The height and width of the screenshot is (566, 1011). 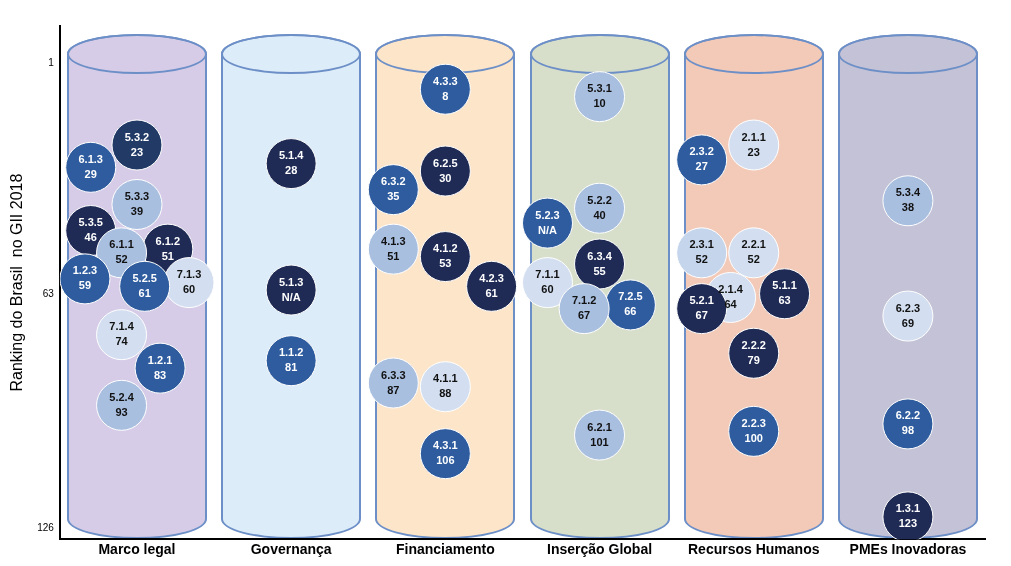 What do you see at coordinates (753, 549) in the screenshot?
I see `x-tick-label: Recursos Humanos` at bounding box center [753, 549].